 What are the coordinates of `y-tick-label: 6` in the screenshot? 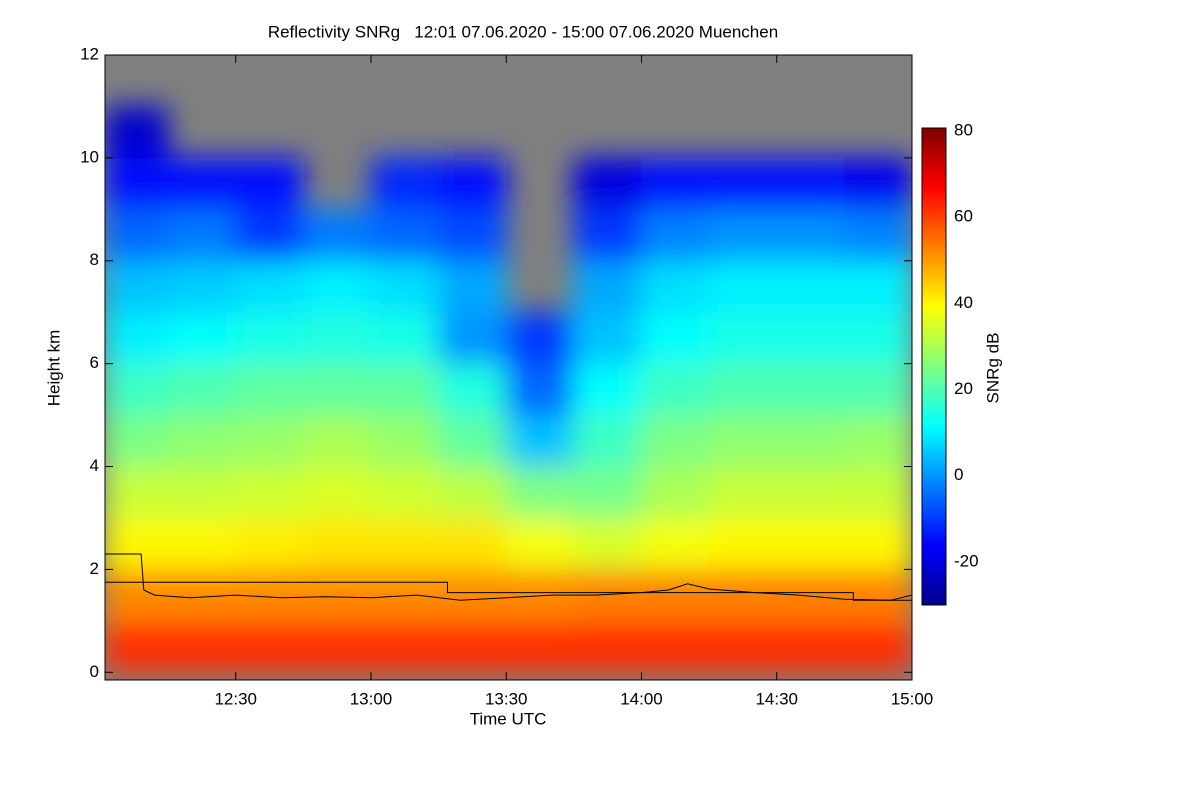 It's located at (94, 362).